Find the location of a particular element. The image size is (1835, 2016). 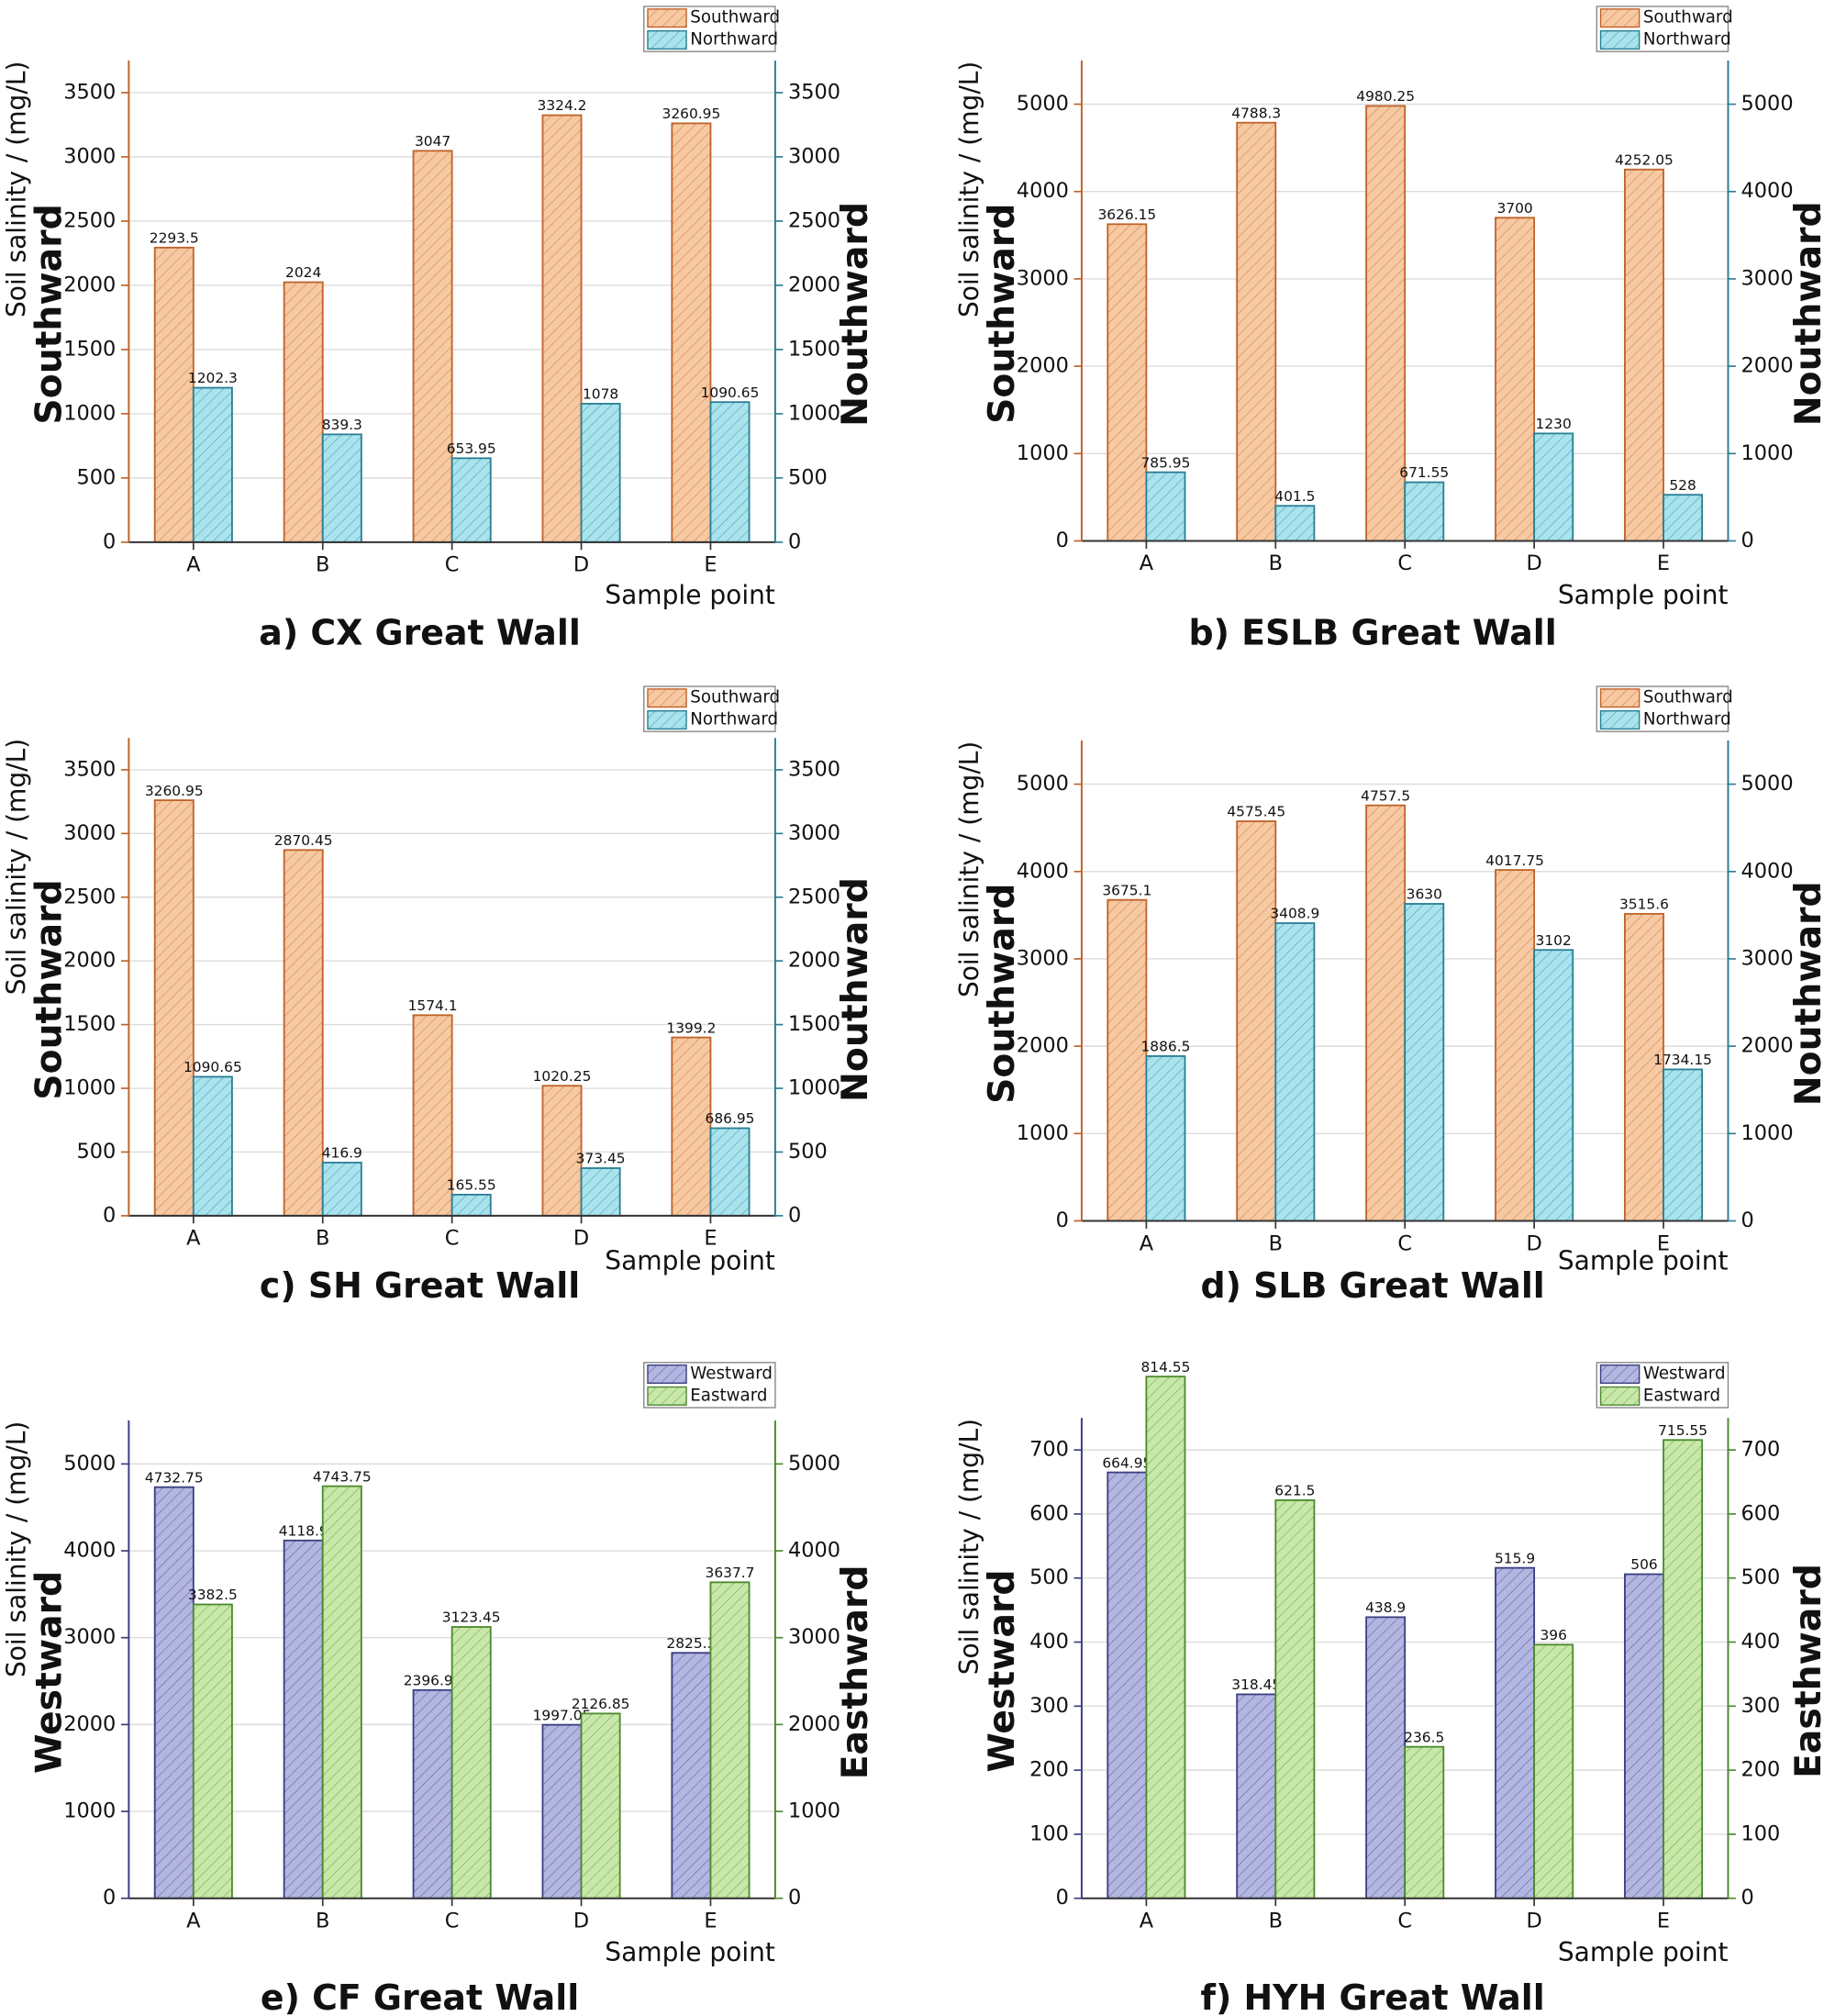

y-tick-label: 300 is located at coordinates (1049, 1706).